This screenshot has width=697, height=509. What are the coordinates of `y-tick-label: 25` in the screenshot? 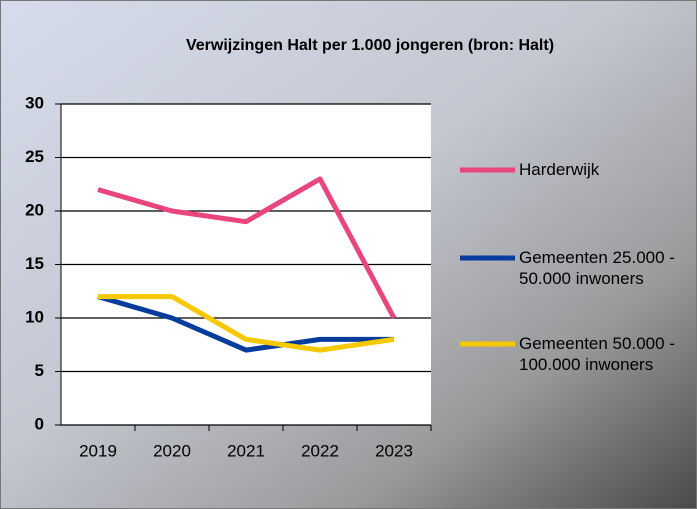 It's located at (34, 156).